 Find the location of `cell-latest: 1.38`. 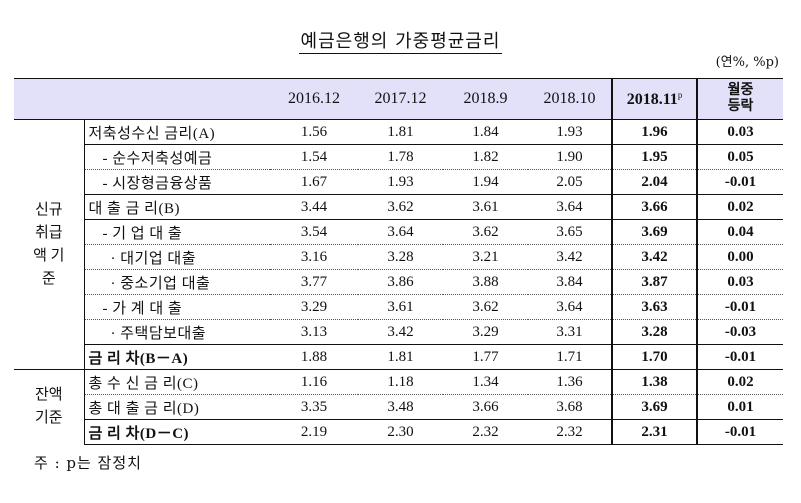

cell-latest: 1.38 is located at coordinates (654, 382).